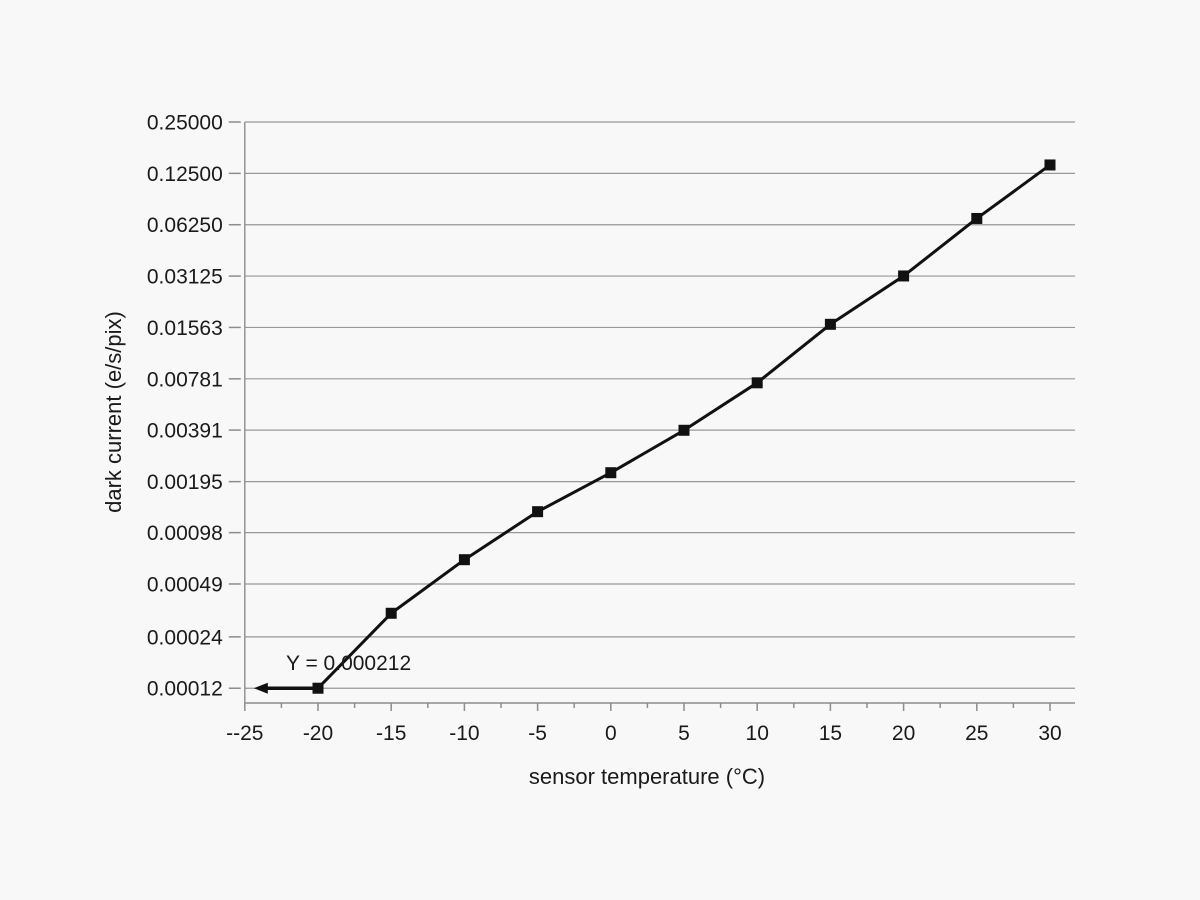  I want to click on x-tick-label: -15, so click(391, 733).